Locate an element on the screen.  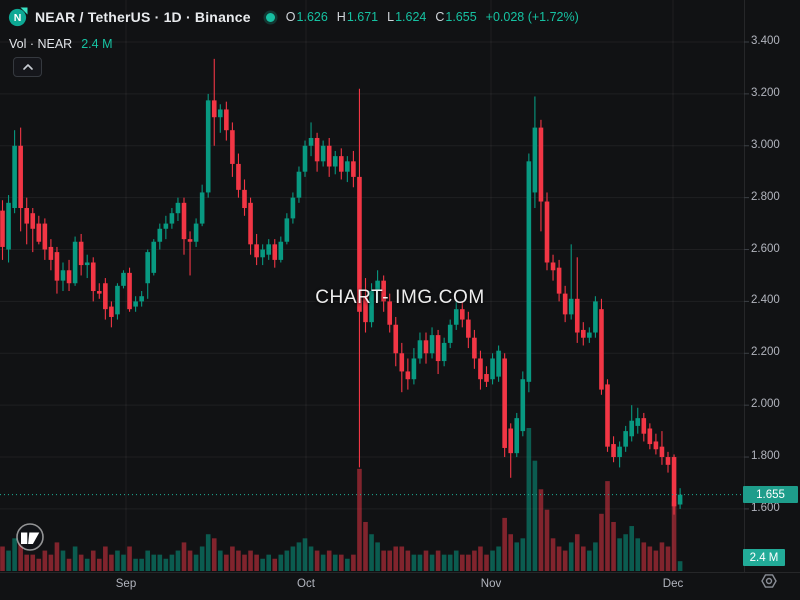
price-axis-label: 3.000 is located at coordinates (765, 144).